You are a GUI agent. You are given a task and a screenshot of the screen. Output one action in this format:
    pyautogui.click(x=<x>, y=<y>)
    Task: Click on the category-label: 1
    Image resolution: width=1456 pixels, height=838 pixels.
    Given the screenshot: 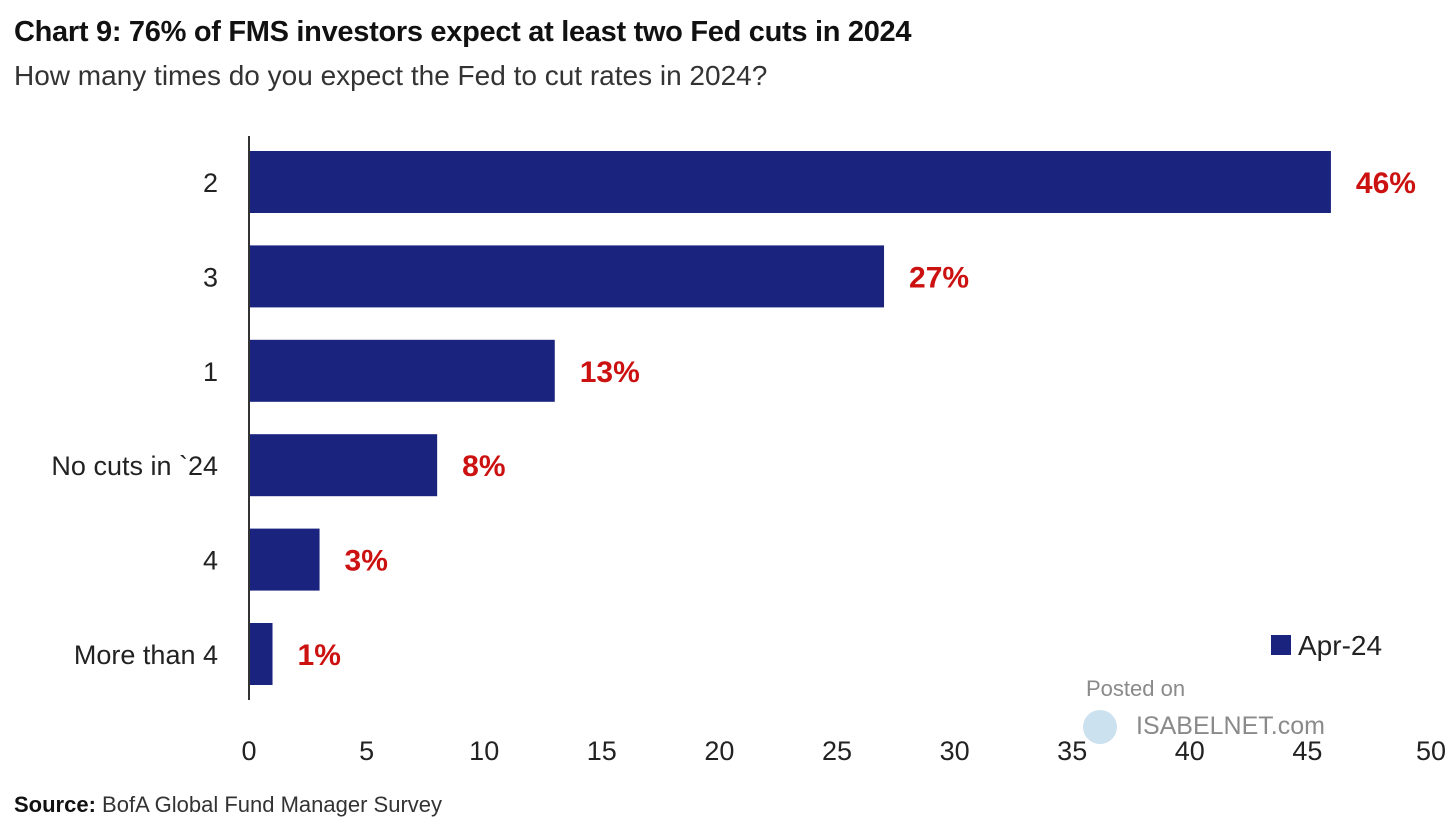 What is the action you would take?
    pyautogui.click(x=210, y=372)
    